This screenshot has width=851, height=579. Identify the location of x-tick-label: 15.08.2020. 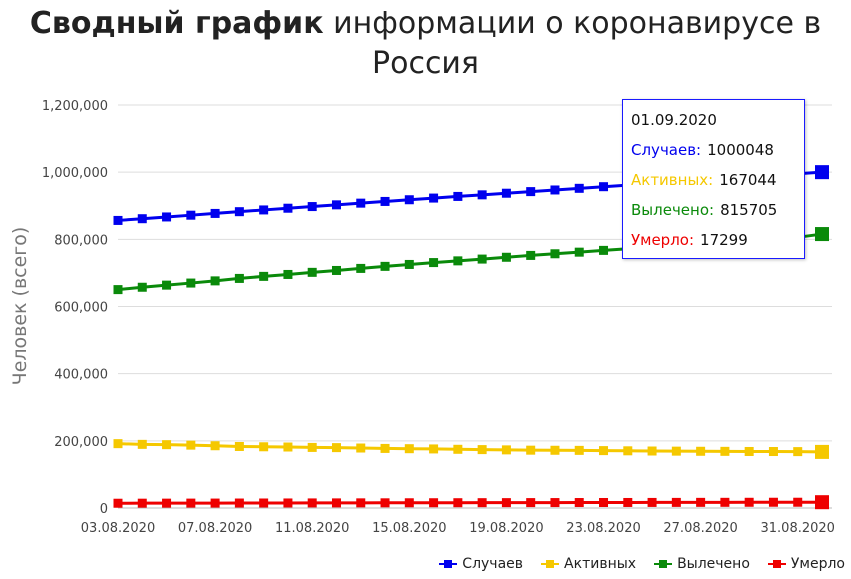
(409, 528).